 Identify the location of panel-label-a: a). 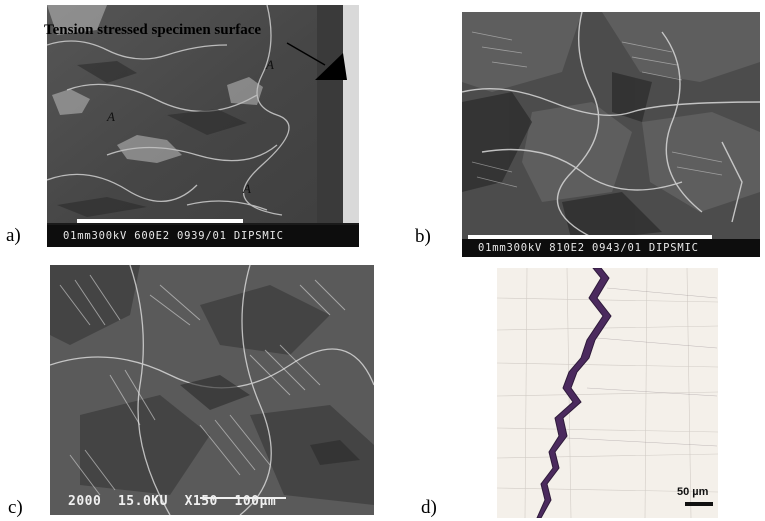
(13, 235).